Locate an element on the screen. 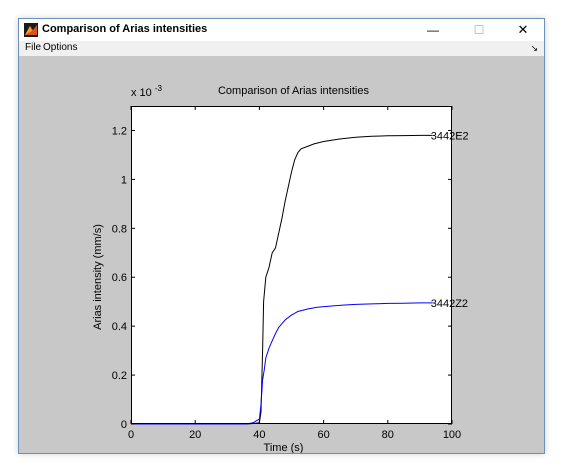 This screenshot has height=475, width=567. y-tick-label: 1 is located at coordinates (124, 180).